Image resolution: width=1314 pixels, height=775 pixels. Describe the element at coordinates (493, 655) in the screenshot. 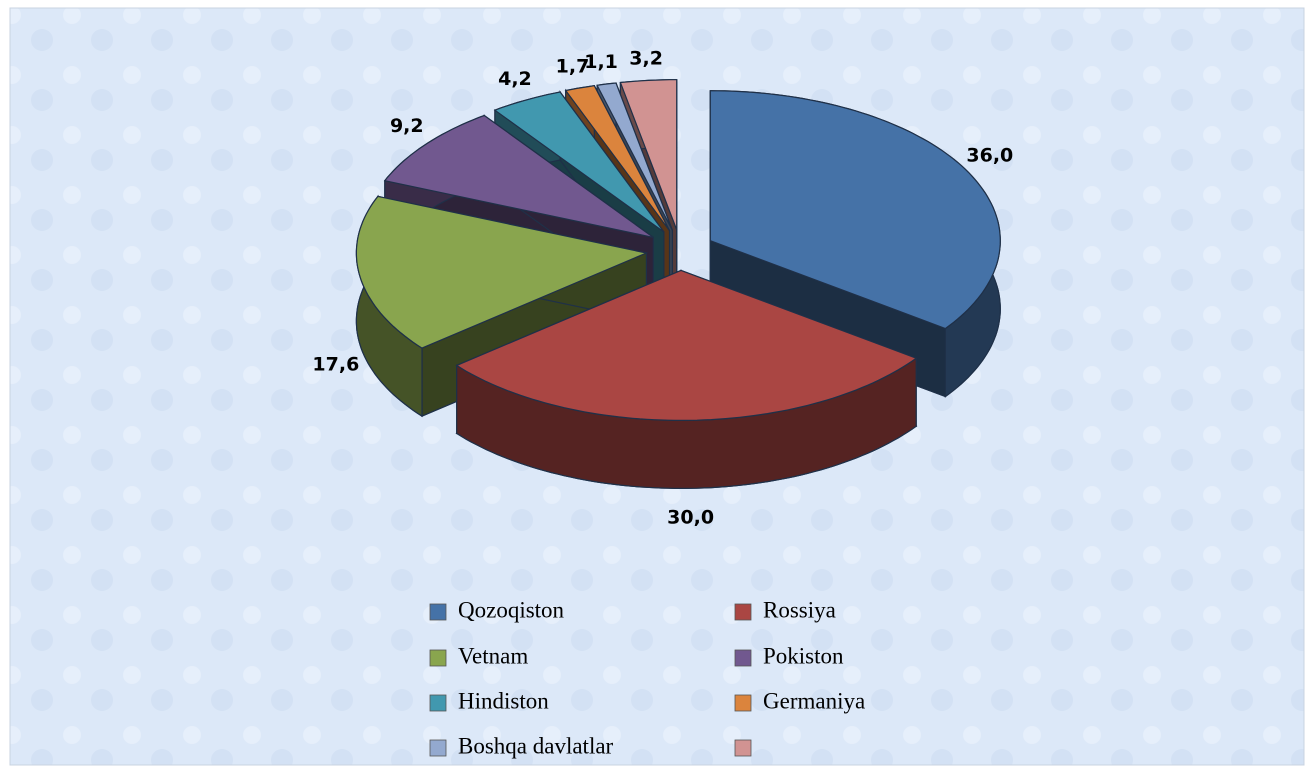

I see `legend-label: Vetnam` at that location.